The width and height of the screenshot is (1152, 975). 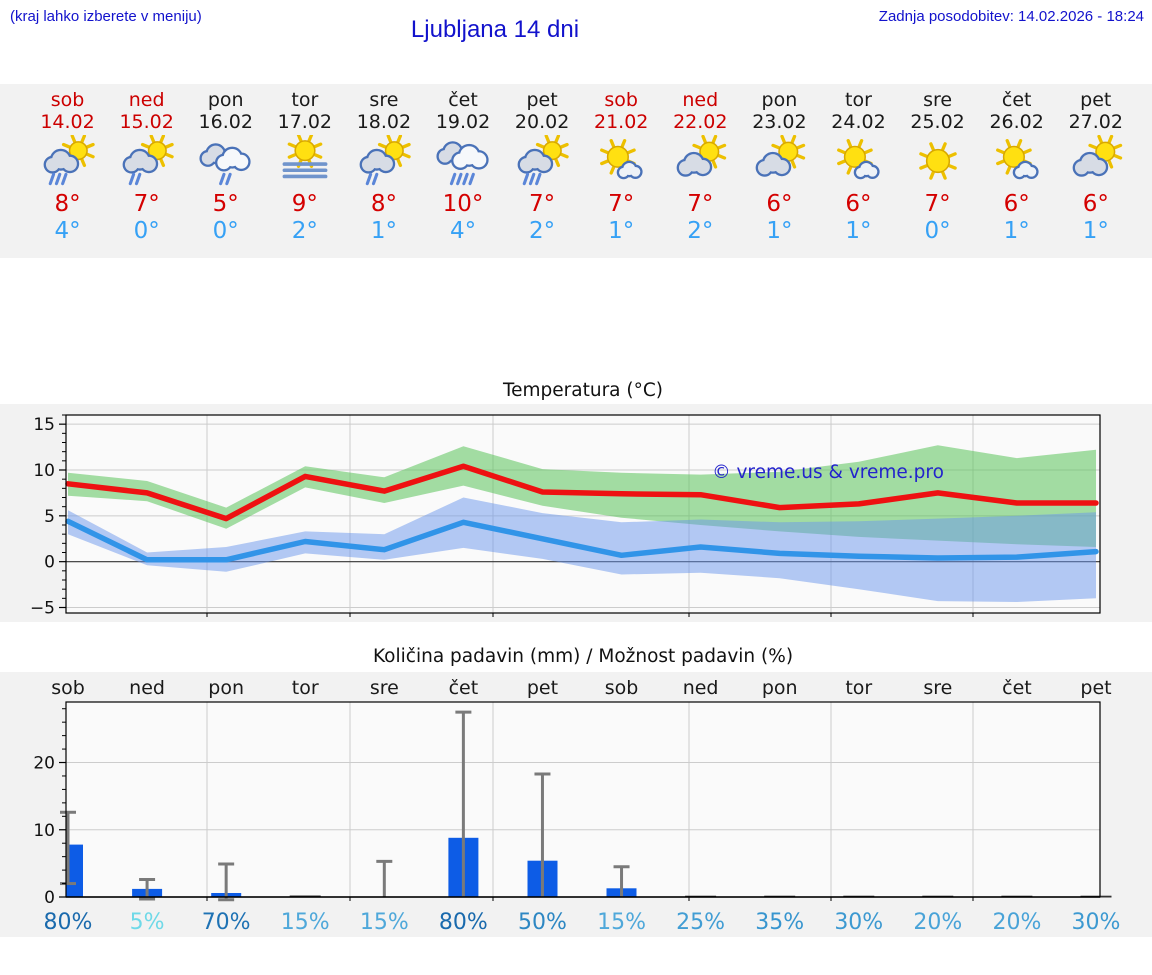 What do you see at coordinates (147, 922) in the screenshot?
I see `precip-percent-label: 5%` at bounding box center [147, 922].